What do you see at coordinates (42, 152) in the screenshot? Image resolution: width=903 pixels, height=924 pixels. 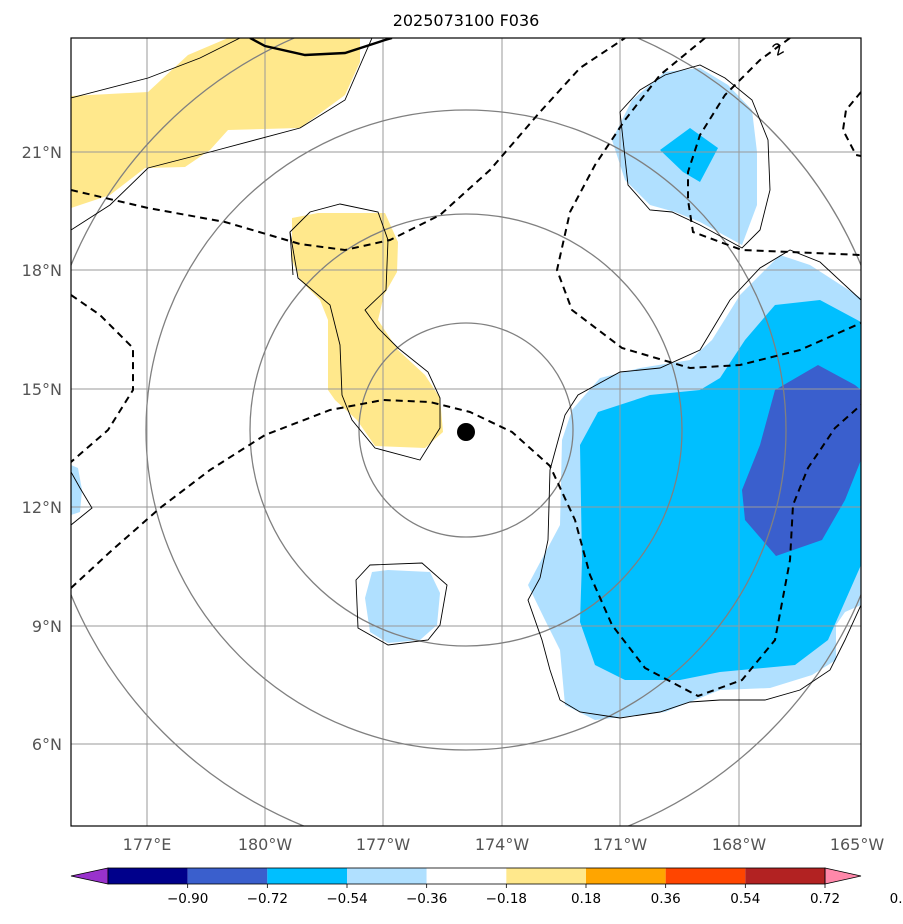 I see `lat-label: 21°N` at bounding box center [42, 152].